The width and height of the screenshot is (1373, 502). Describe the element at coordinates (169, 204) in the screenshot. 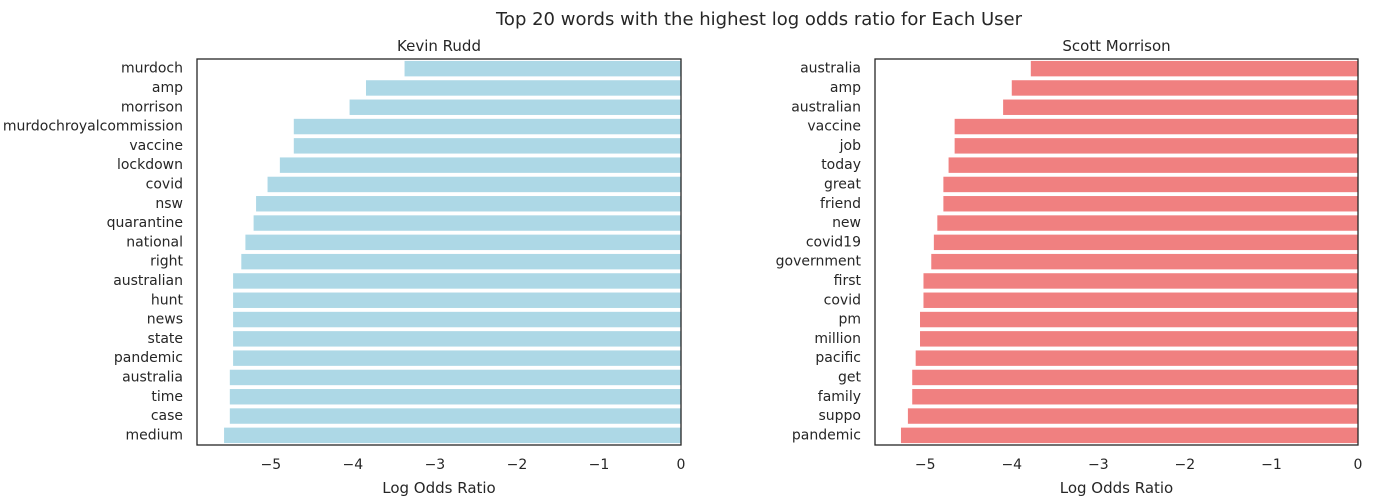

I see `kevin-rudd-category-label: nsw` at that location.